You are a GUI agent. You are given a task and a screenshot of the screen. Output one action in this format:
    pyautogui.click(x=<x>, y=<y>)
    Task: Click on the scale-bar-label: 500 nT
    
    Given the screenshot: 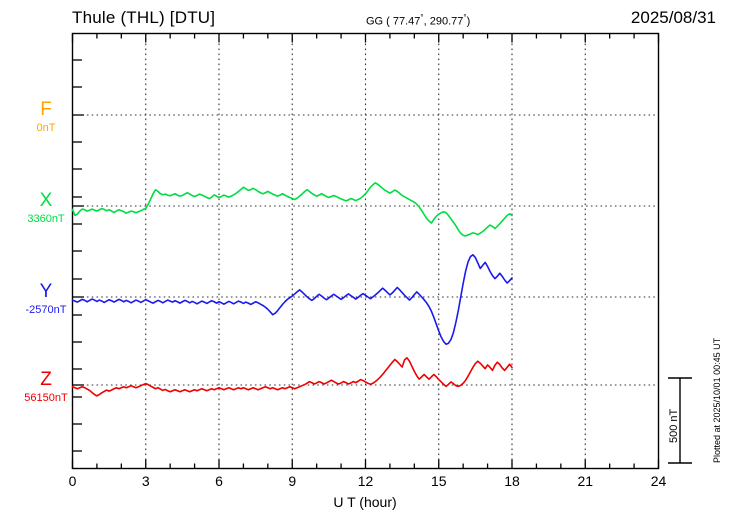 What is the action you would take?
    pyautogui.click(x=674, y=425)
    